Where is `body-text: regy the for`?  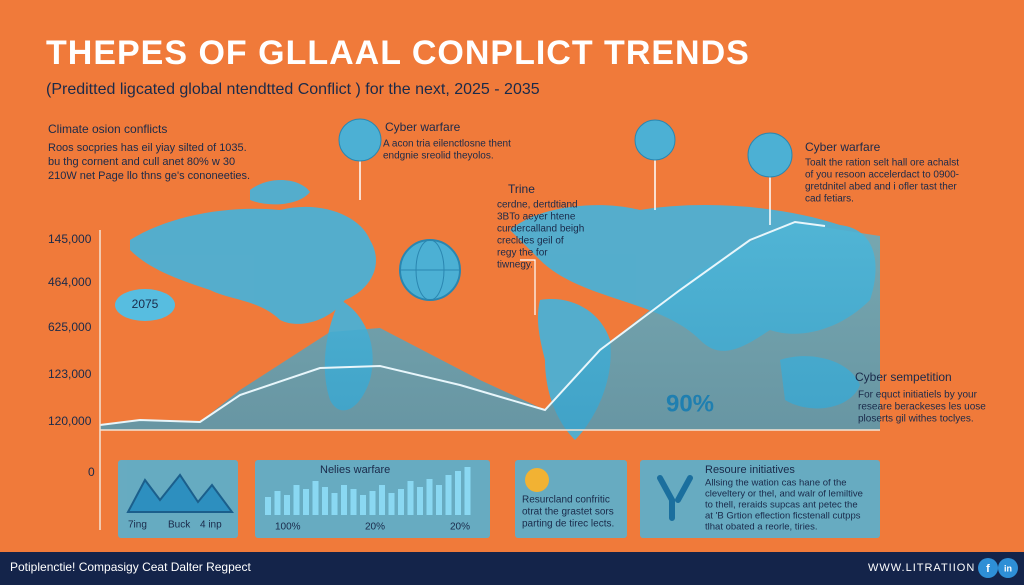 body-text: regy the for is located at coordinates (522, 253).